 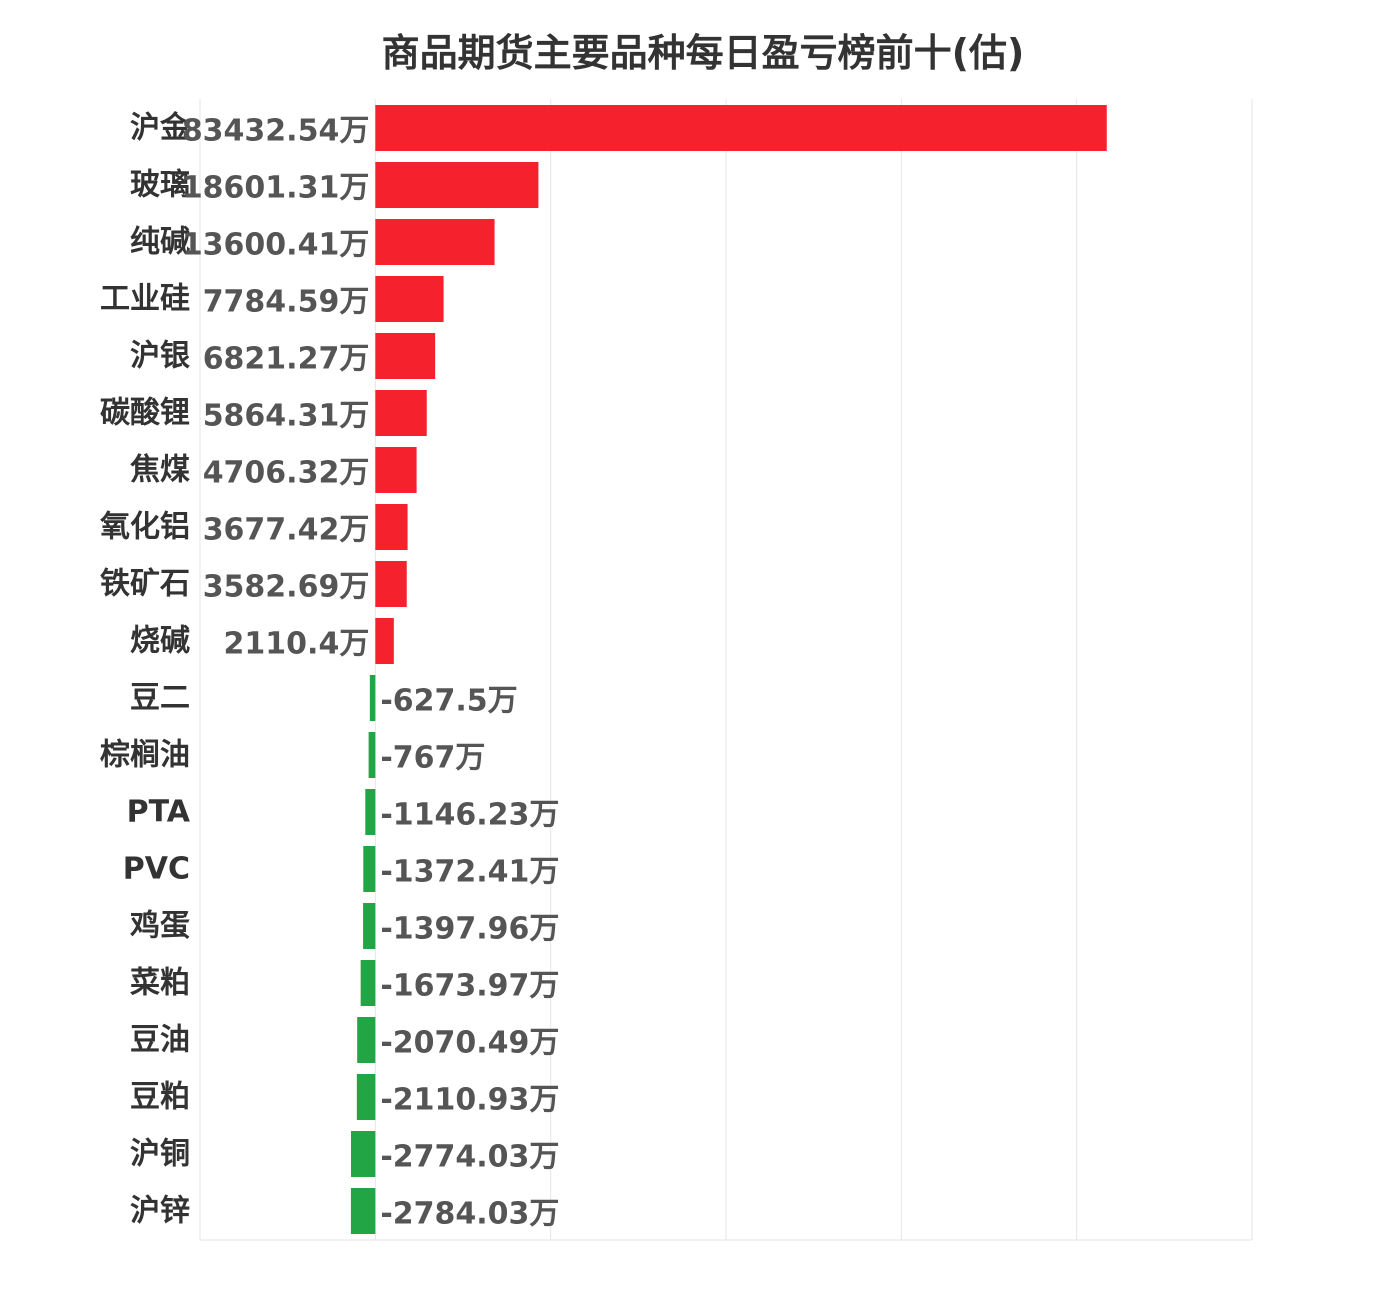 What do you see at coordinates (160, 926) in the screenshot?
I see `category-label: 鸡蛋` at bounding box center [160, 926].